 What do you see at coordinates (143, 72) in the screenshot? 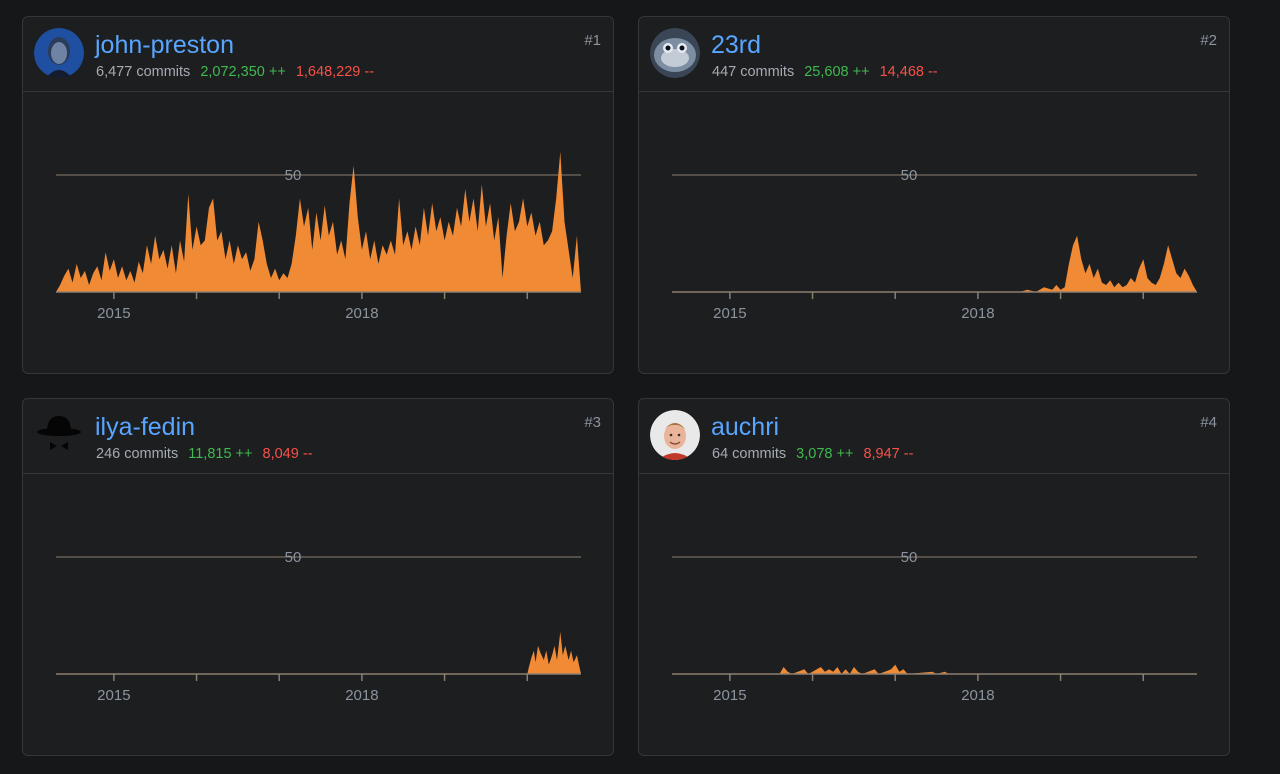
I see `commit-count: 6,477 commits` at bounding box center [143, 72].